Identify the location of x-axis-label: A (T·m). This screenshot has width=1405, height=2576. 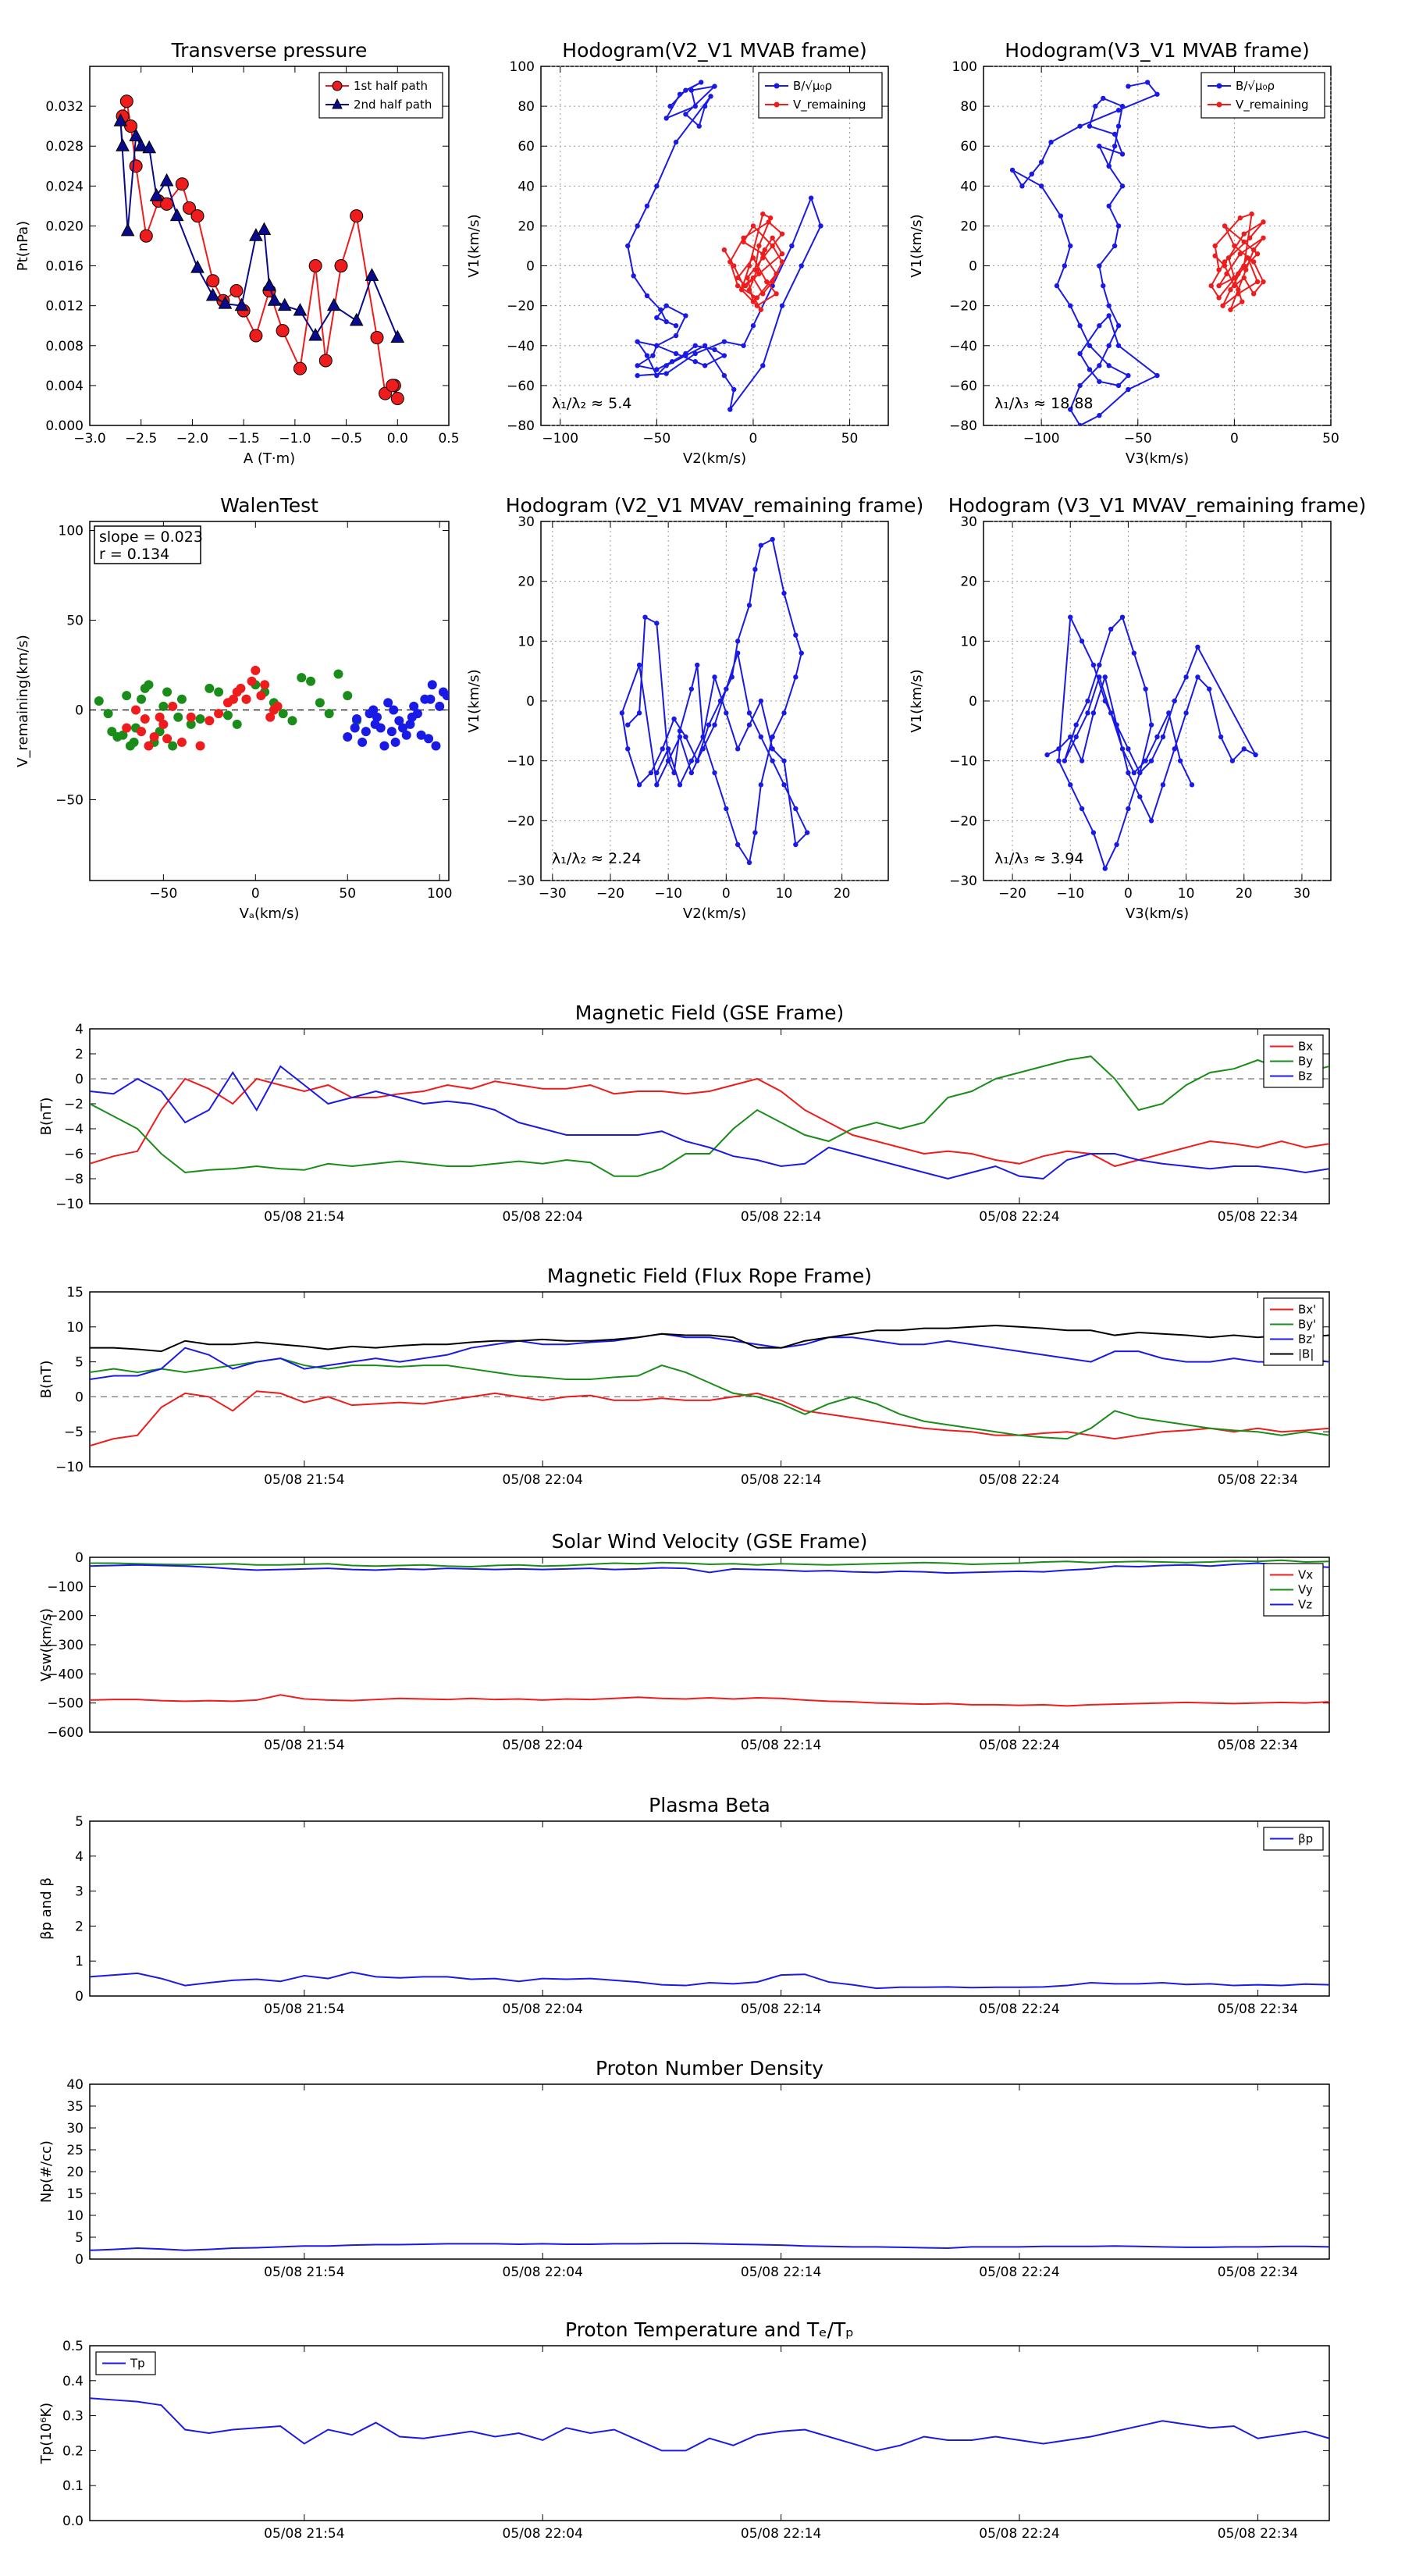
(270, 459).